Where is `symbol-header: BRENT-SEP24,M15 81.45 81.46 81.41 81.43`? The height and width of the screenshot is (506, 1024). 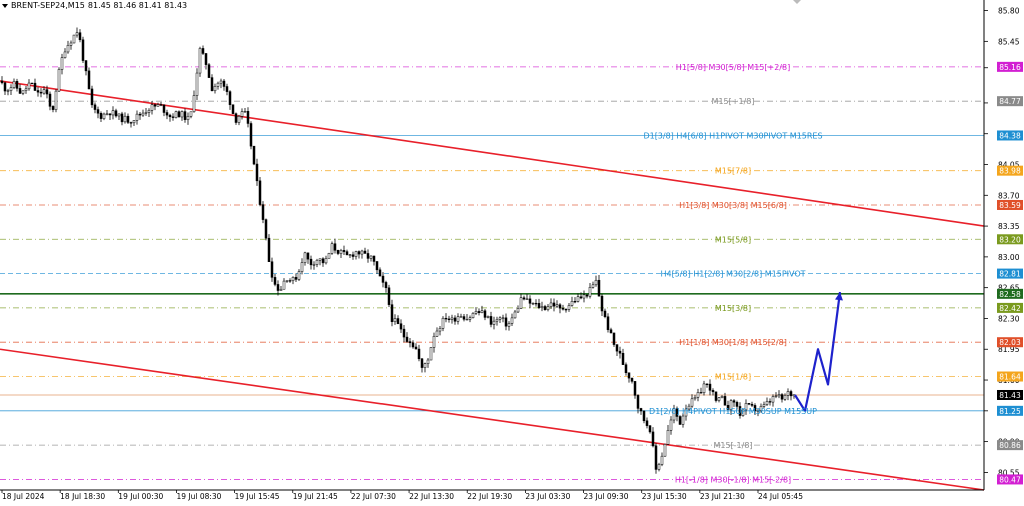
symbol-header: BRENT-SEP24,M15 81.45 81.46 81.41 81.43 is located at coordinates (94, 5).